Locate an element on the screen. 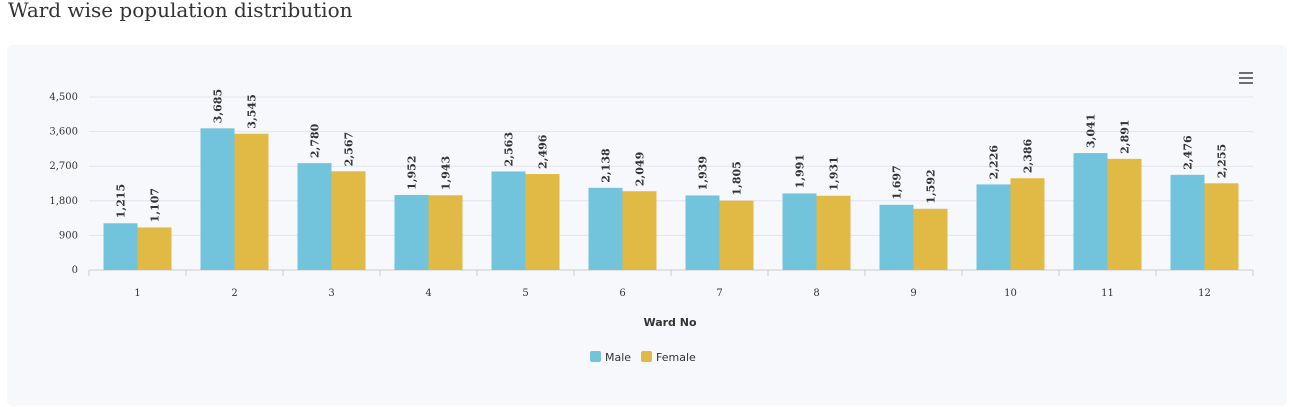 This screenshot has height=407, width=1295. y-tick-label: 900 is located at coordinates (68, 235).